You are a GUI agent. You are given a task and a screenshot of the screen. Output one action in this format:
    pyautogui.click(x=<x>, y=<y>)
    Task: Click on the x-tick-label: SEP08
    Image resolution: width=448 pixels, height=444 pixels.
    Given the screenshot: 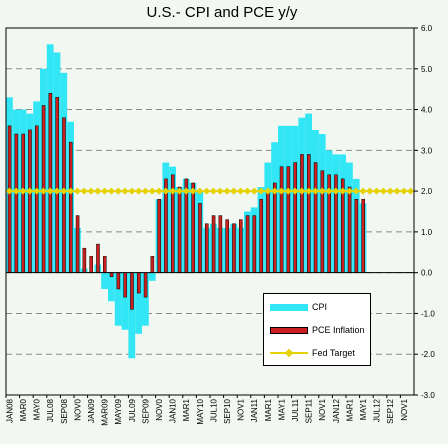 What is the action you would take?
    pyautogui.click(x=64, y=410)
    